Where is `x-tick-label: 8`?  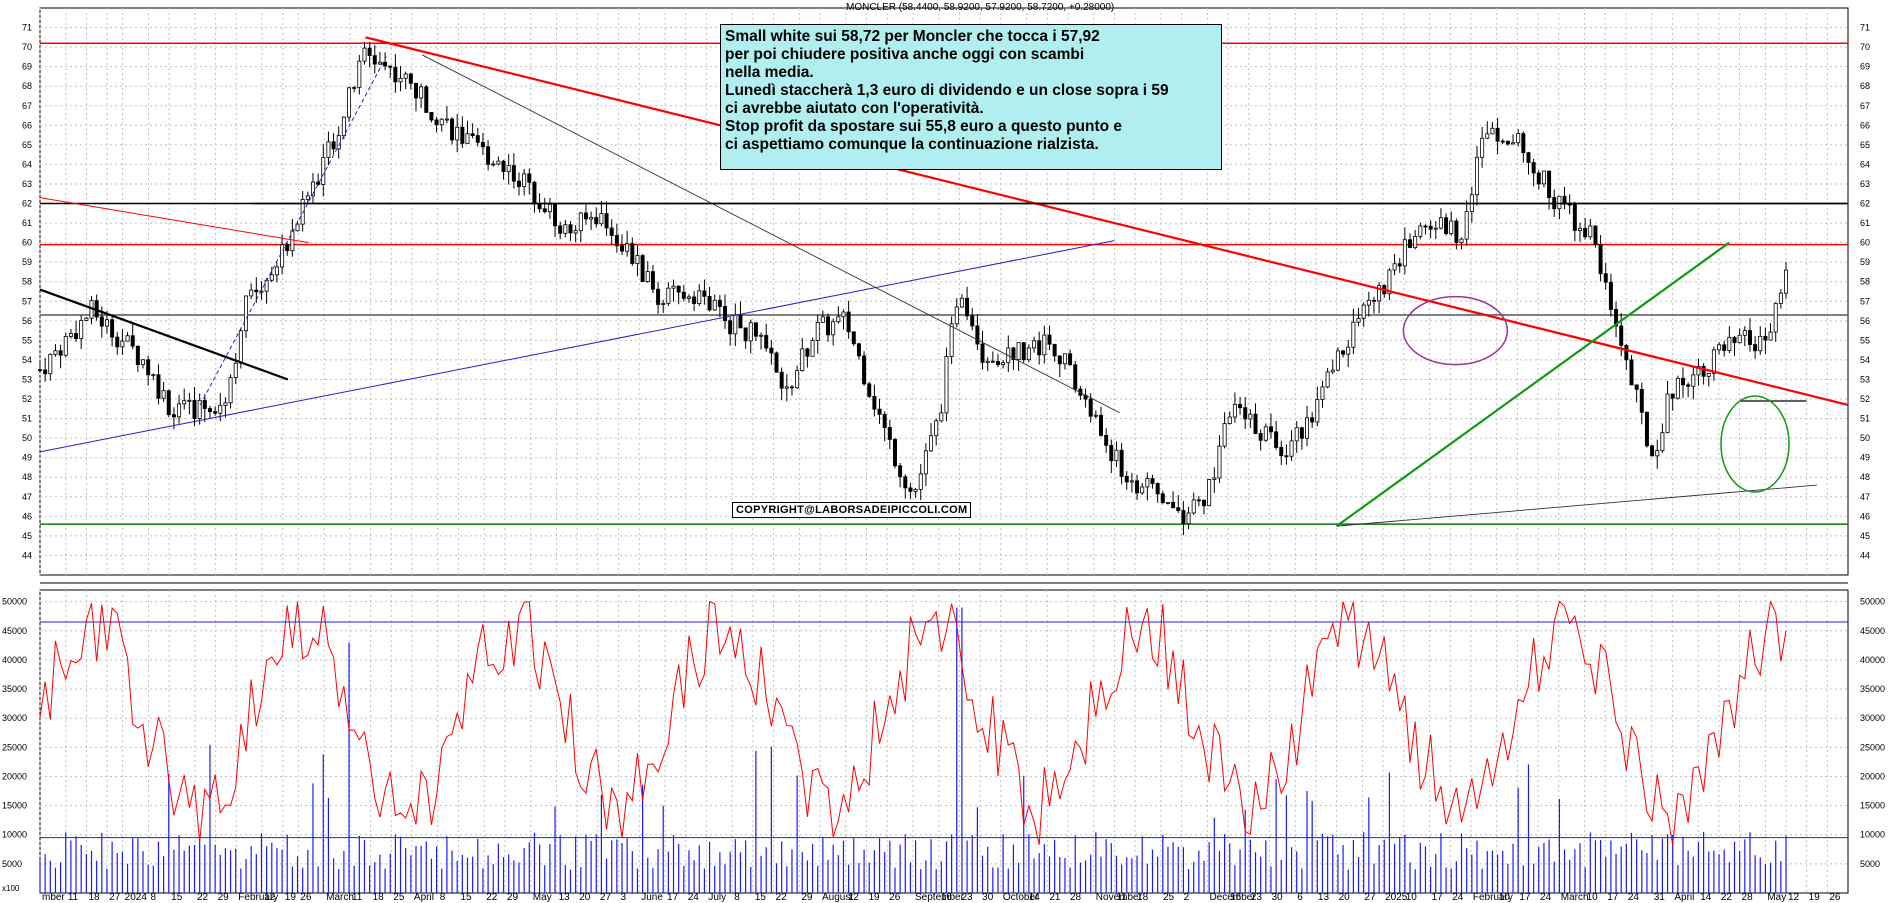
x-tick-label: 8 is located at coordinates (737, 897).